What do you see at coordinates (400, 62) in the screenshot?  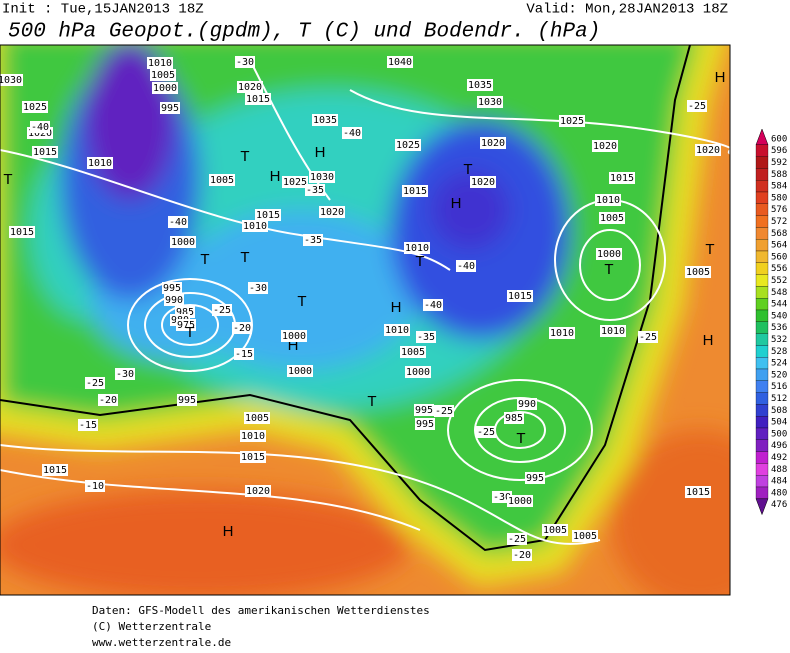 I see `contour-label: 1040` at bounding box center [400, 62].